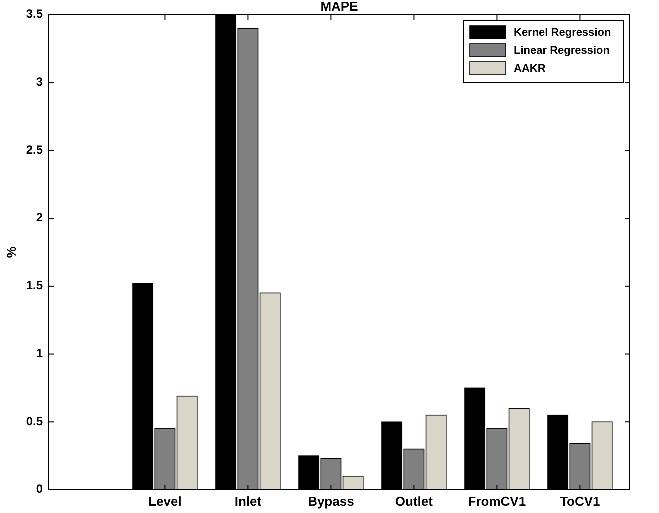 The image size is (659, 513). What do you see at coordinates (497, 501) in the screenshot?
I see `x-tick-label: FromCV1` at bounding box center [497, 501].